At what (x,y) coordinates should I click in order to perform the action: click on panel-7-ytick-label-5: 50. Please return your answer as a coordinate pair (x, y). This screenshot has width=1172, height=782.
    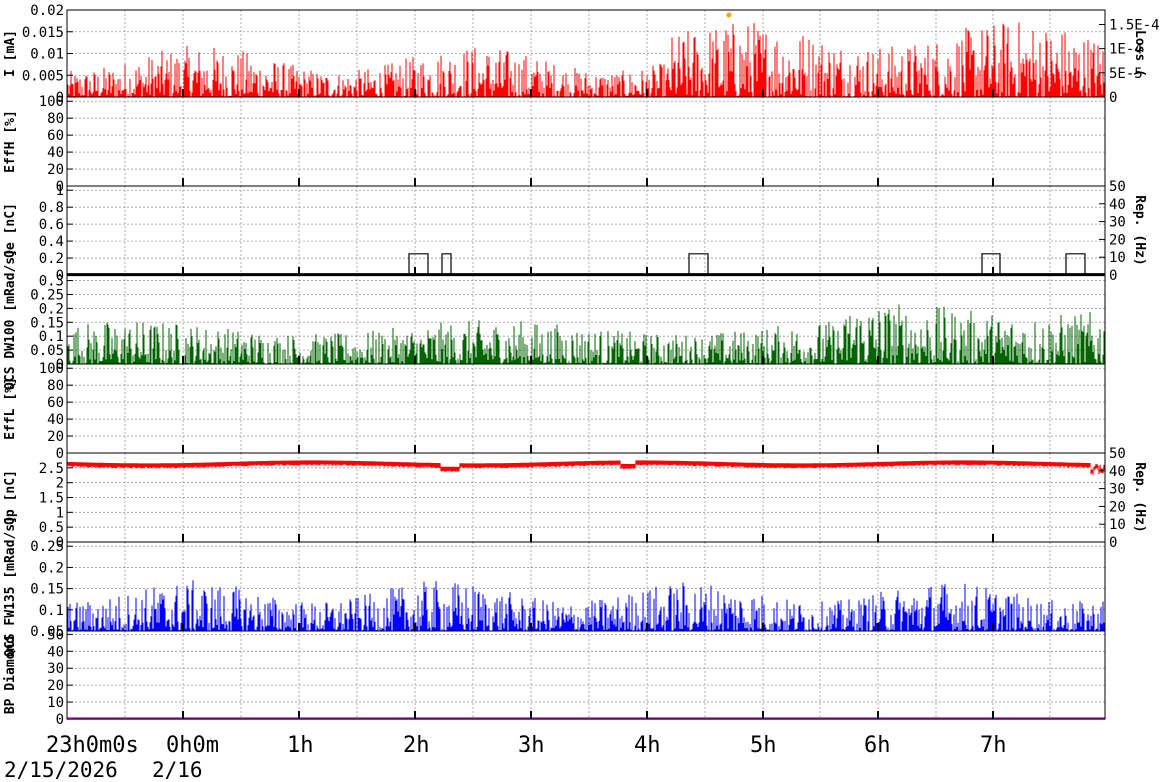
    Looking at the image, I should click on (55, 635).